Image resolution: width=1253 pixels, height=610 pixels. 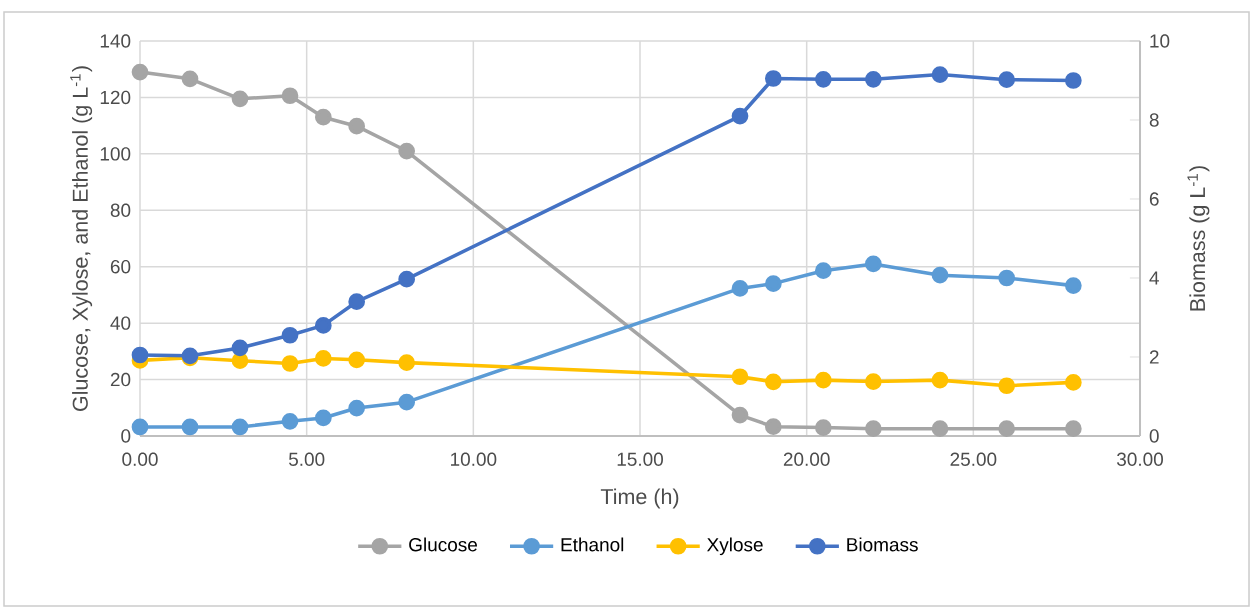 What do you see at coordinates (120, 266) in the screenshot?
I see `y-tick-label: 60` at bounding box center [120, 266].